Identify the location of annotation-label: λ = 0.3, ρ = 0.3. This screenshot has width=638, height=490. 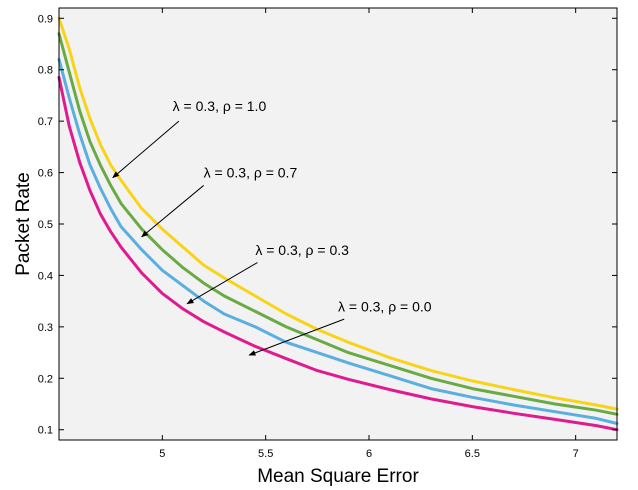
(302, 250).